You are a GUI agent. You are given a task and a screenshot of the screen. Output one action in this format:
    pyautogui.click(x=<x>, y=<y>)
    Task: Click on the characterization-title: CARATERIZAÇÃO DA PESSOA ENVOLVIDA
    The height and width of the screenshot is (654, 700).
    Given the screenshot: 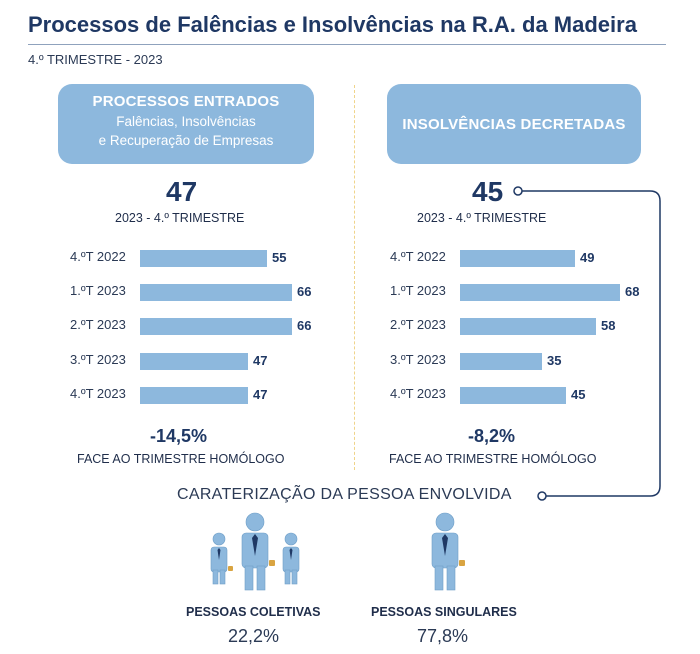 What is the action you would take?
    pyautogui.click(x=344, y=494)
    